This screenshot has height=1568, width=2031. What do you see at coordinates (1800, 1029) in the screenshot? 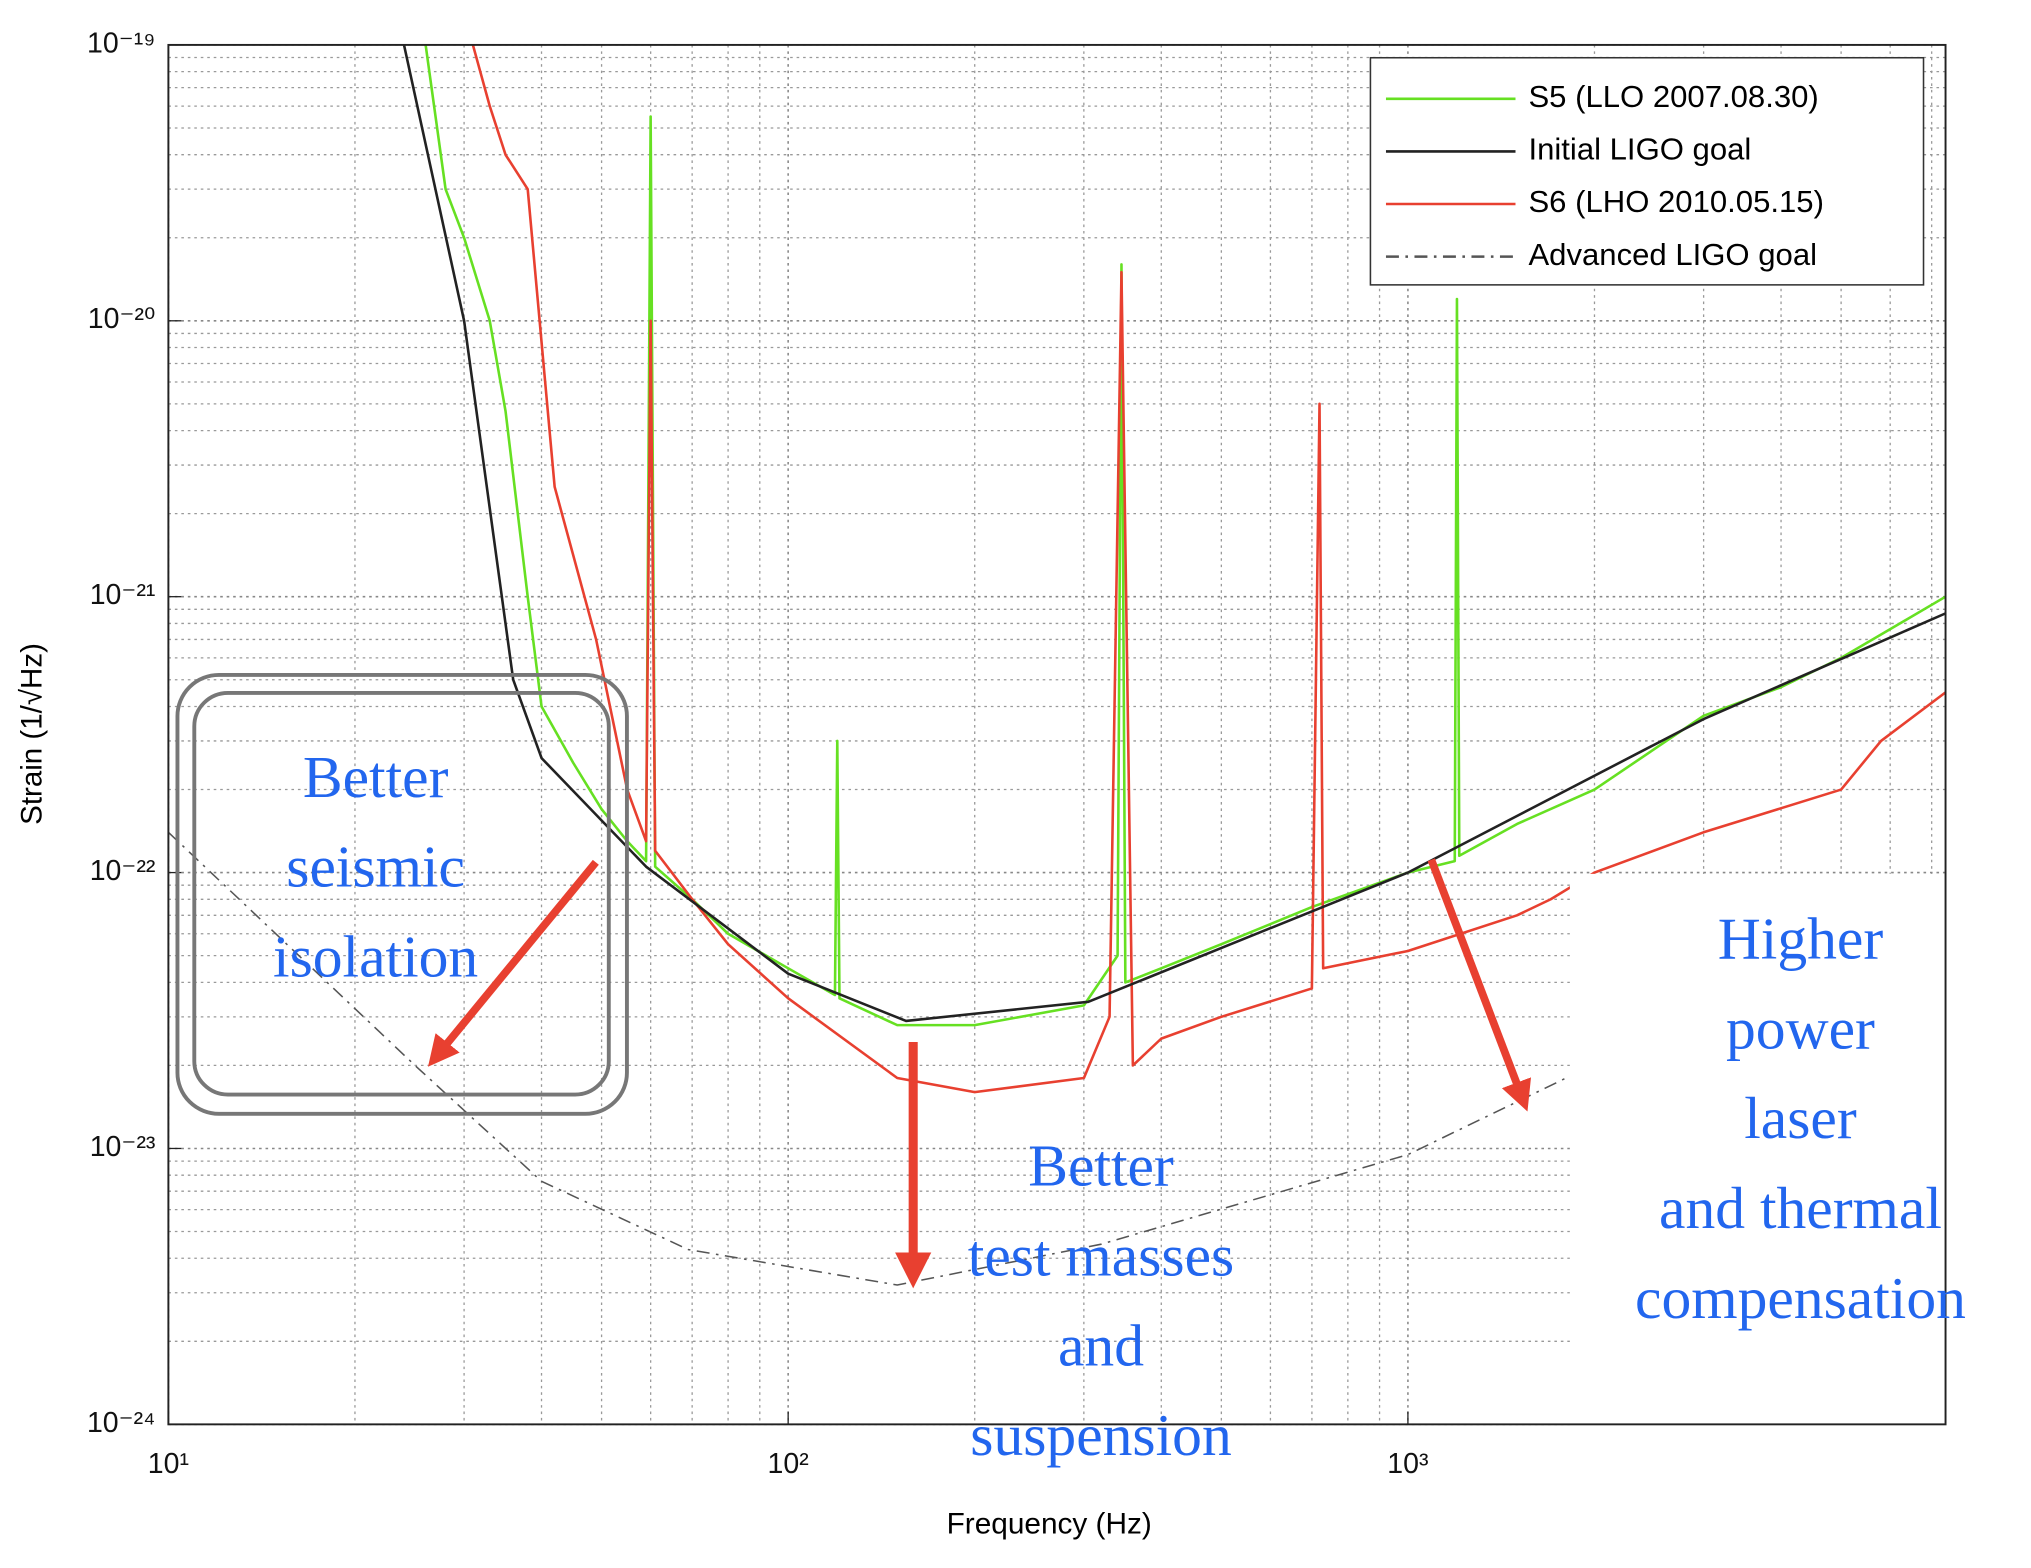
I see `annotation-text: power` at bounding box center [1800, 1029].